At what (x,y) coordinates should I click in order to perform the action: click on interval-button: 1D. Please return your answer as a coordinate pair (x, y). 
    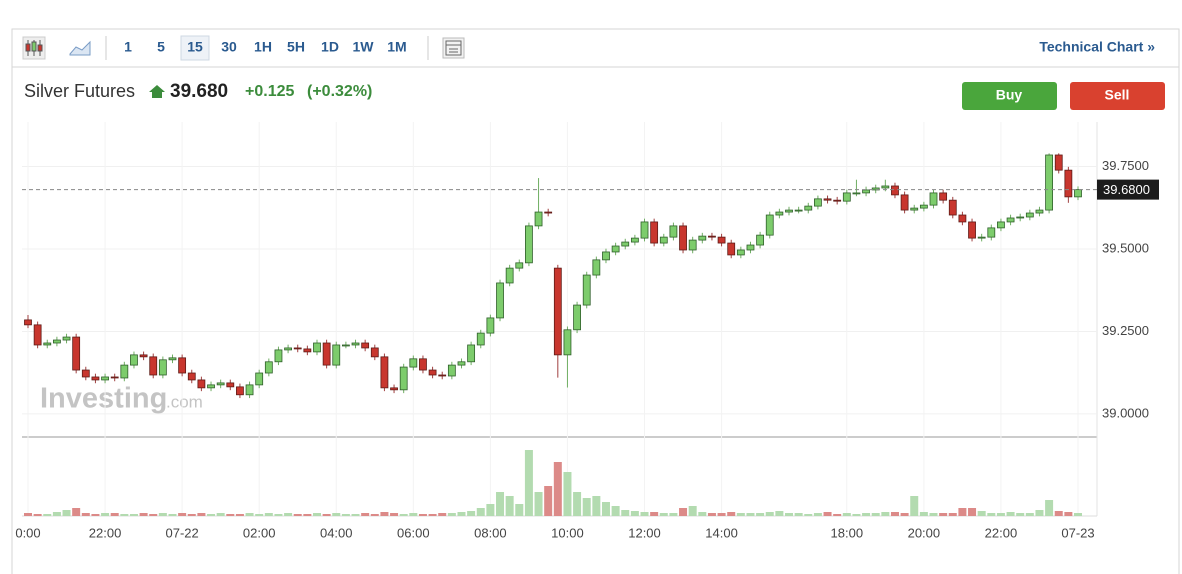
    Looking at the image, I should click on (330, 47).